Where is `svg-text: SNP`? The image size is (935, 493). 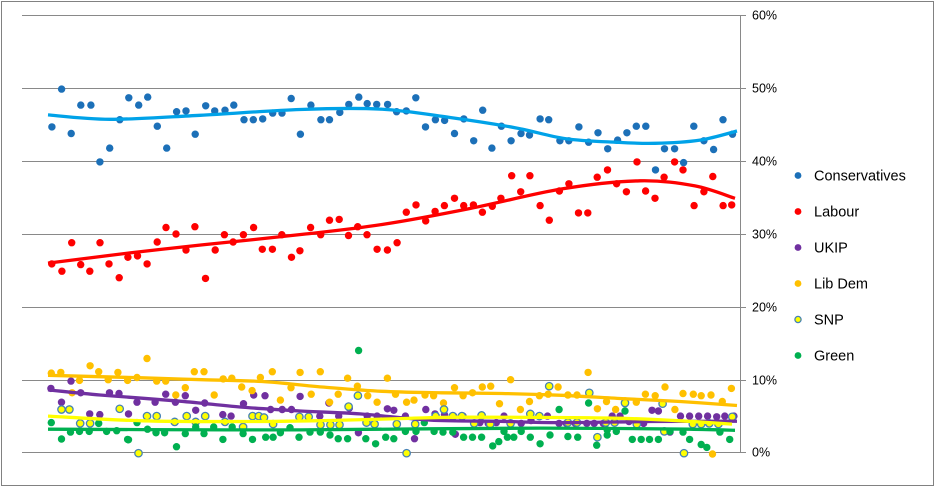
svg-text: SNP is located at coordinates (829, 321).